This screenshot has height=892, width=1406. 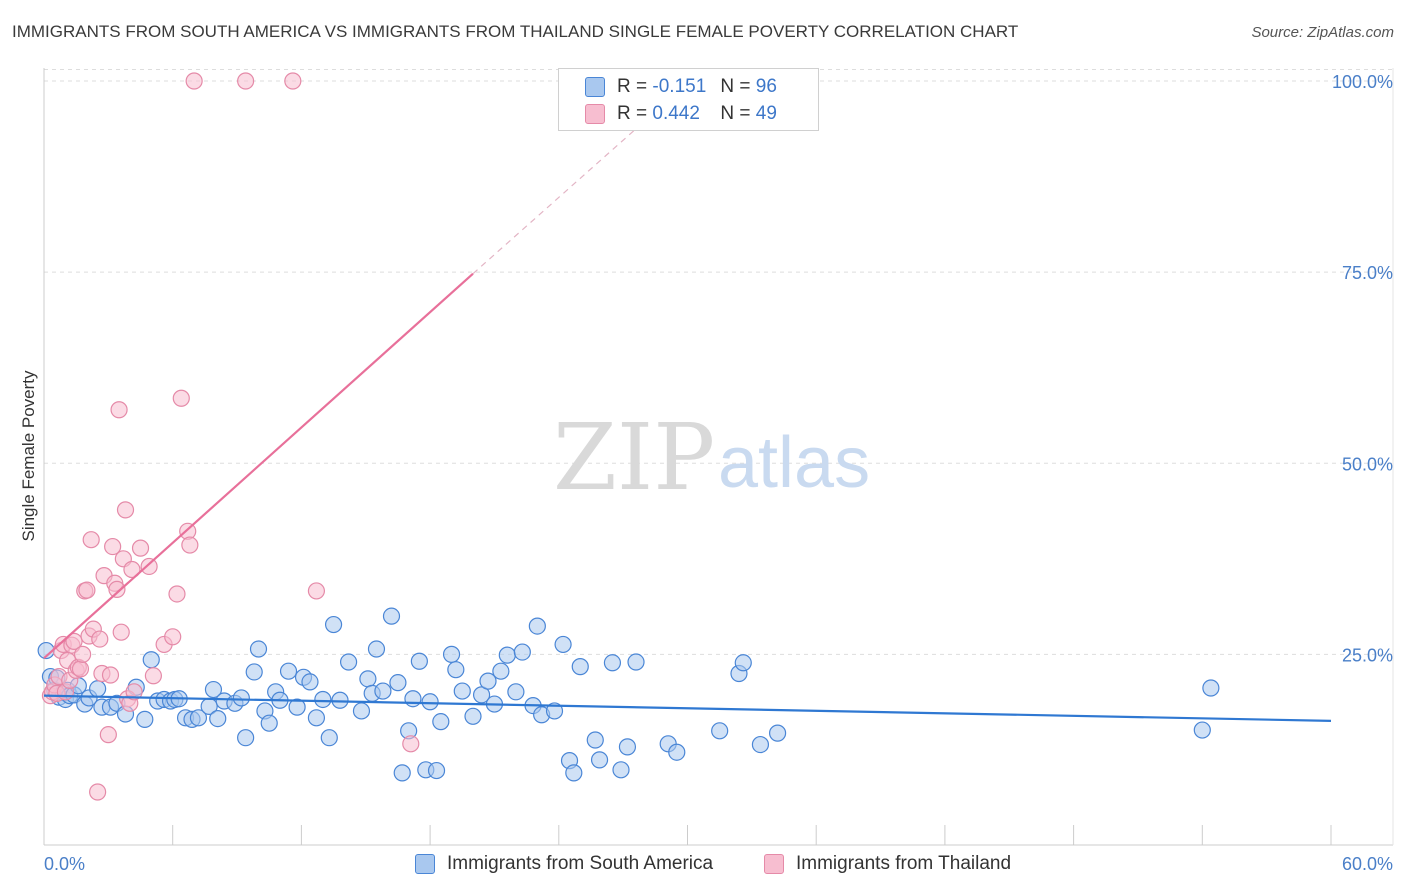 What do you see at coordinates (632, 86) in the screenshot?
I see `legend-r-label: R =` at bounding box center [632, 86].